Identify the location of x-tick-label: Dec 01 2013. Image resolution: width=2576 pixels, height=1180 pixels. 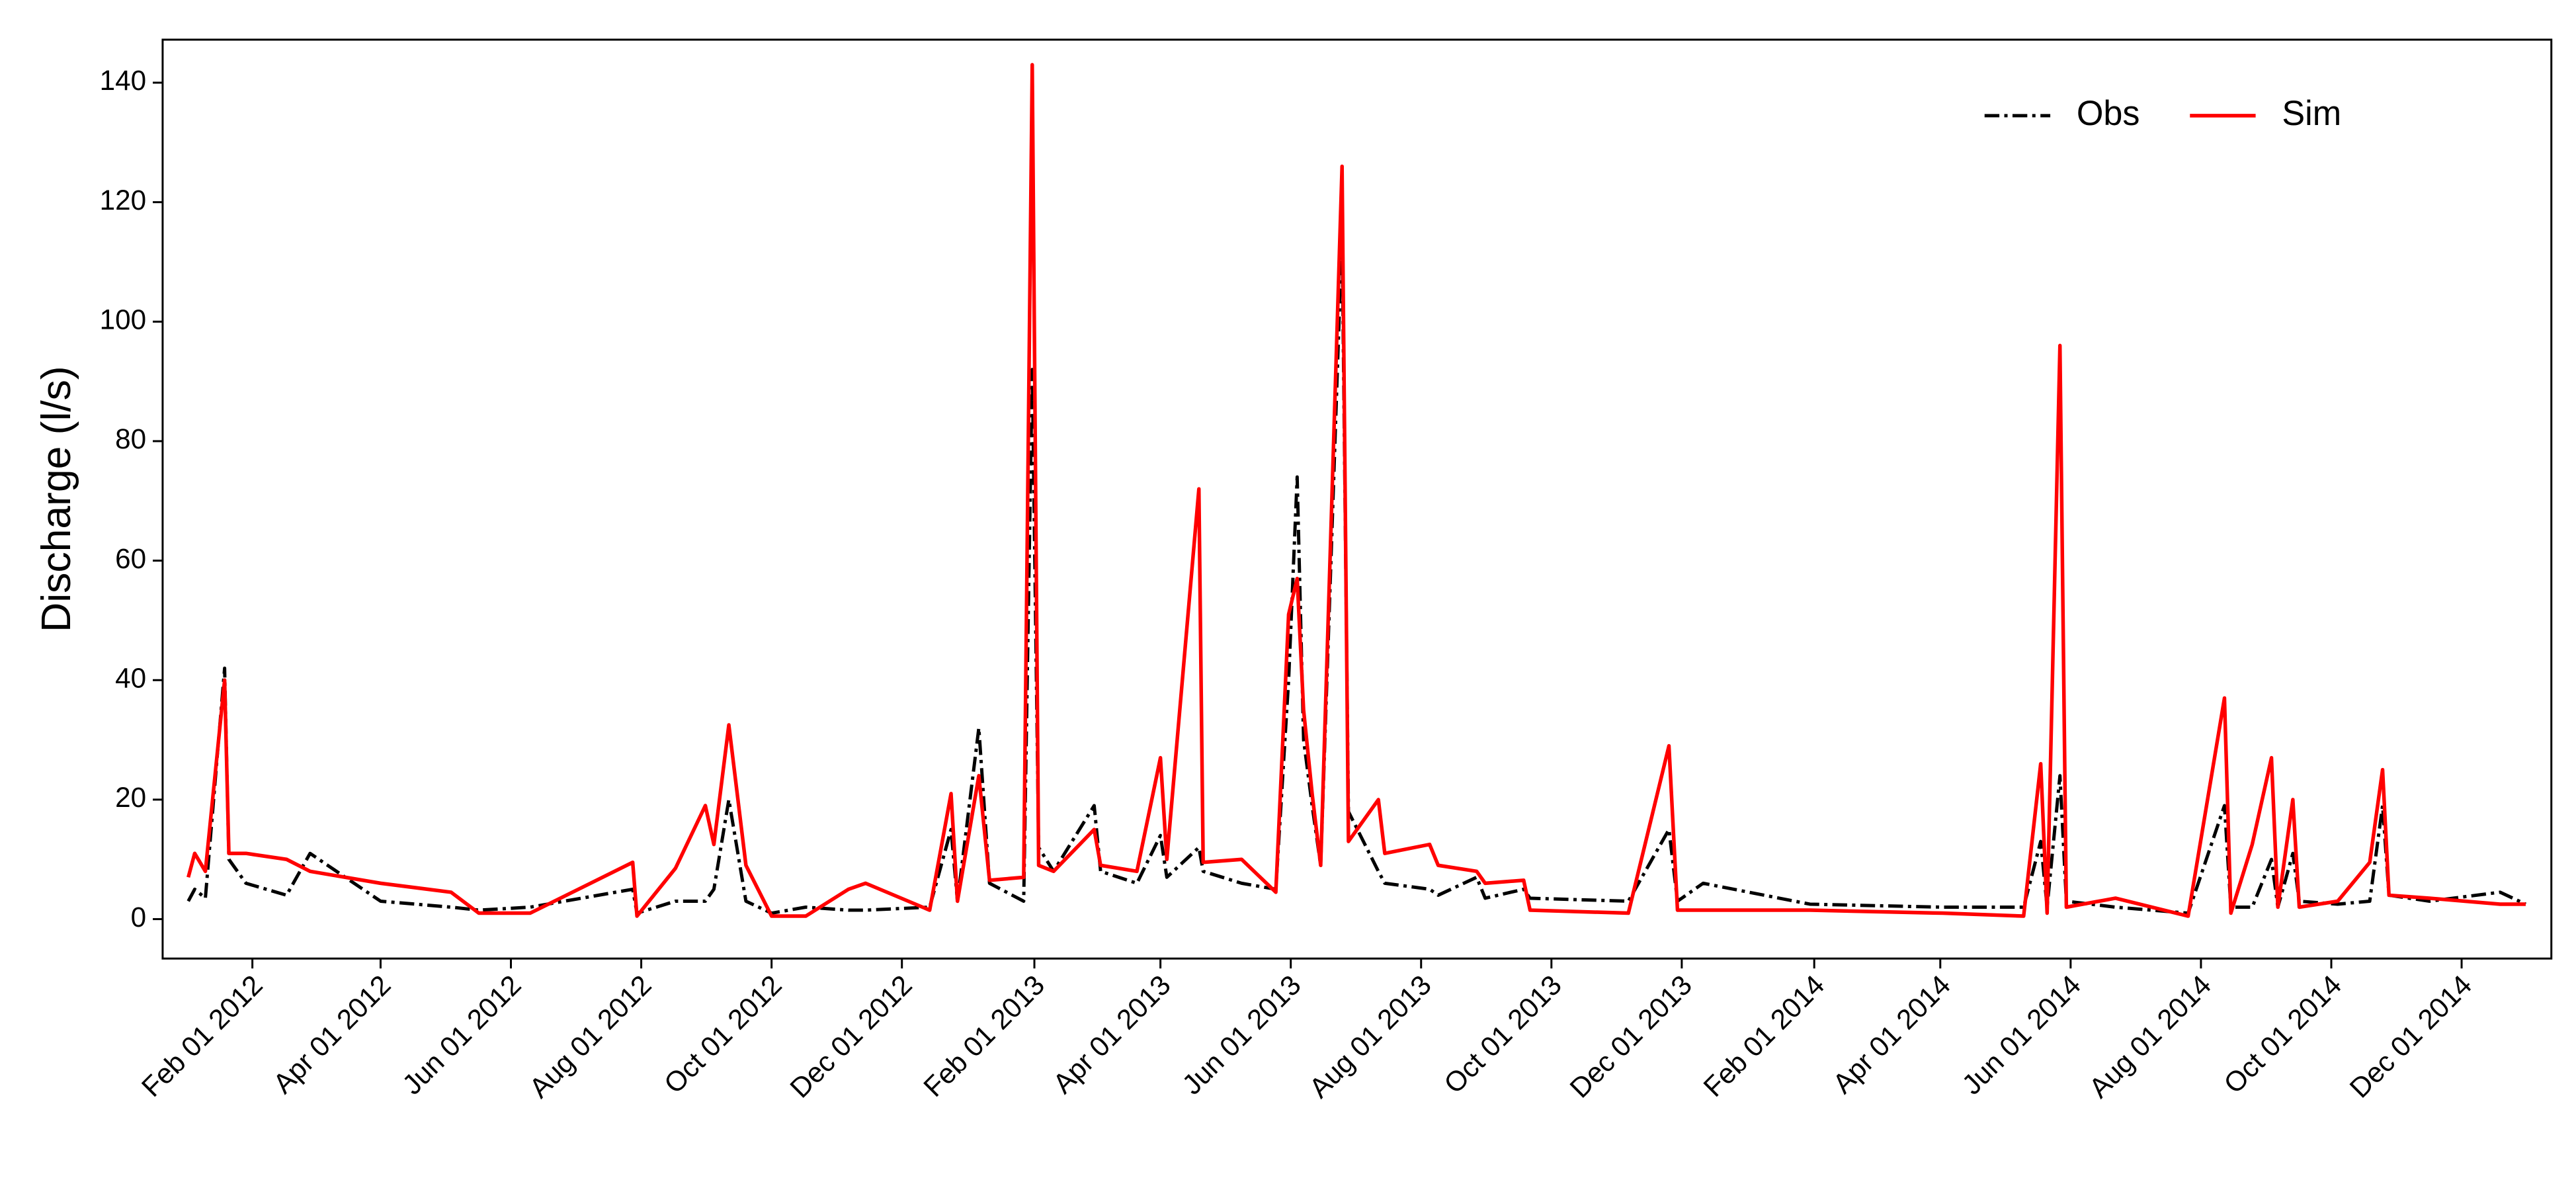
(1631, 1036).